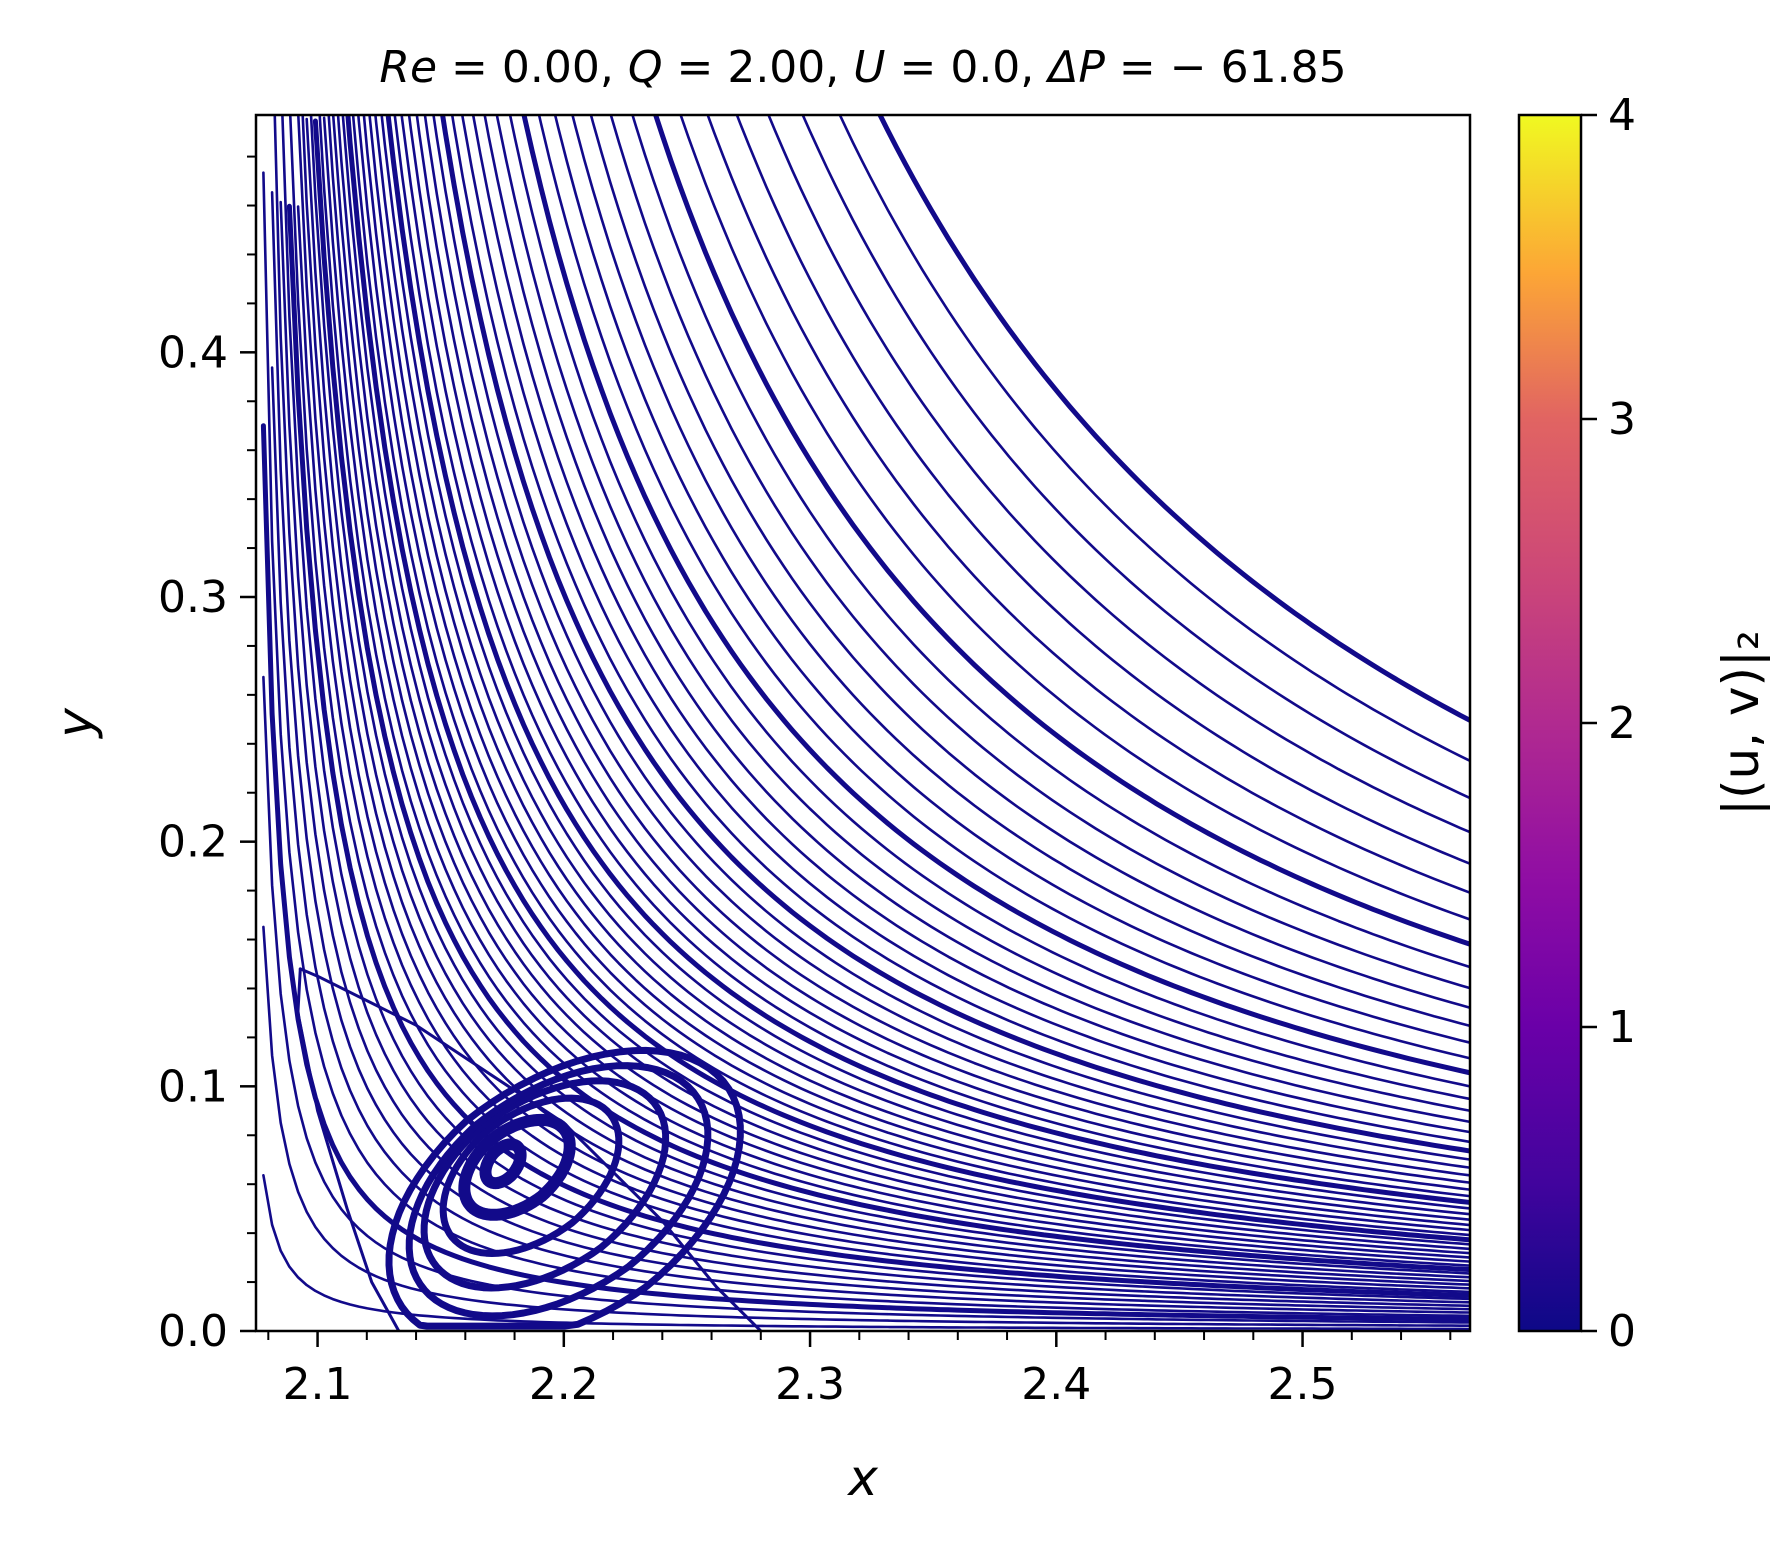 The width and height of the screenshot is (1778, 1544). What do you see at coordinates (1550, 723) in the screenshot?
I see `colorbar-gradient` at bounding box center [1550, 723].